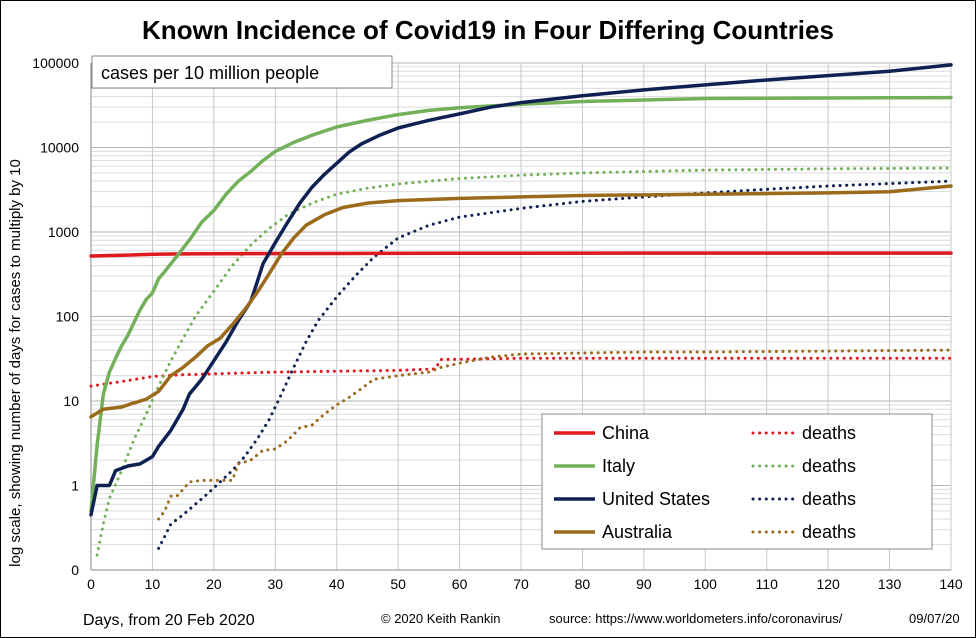  I want to click on note-text: cases per 10 million people, so click(210, 73).